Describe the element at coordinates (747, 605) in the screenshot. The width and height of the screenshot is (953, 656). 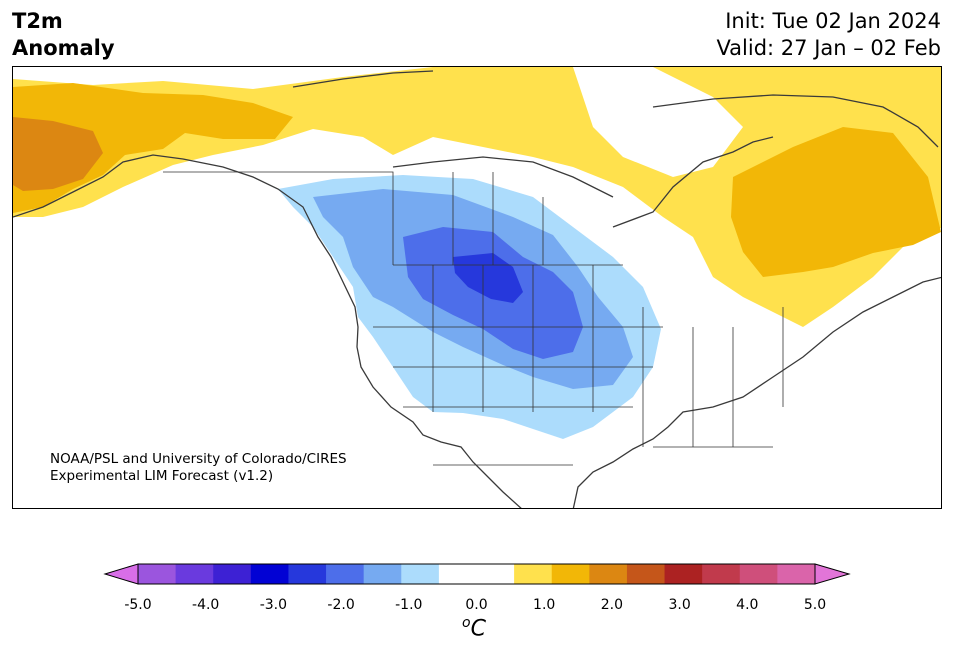
I see `colorbar-tick-label: 4.0` at that location.